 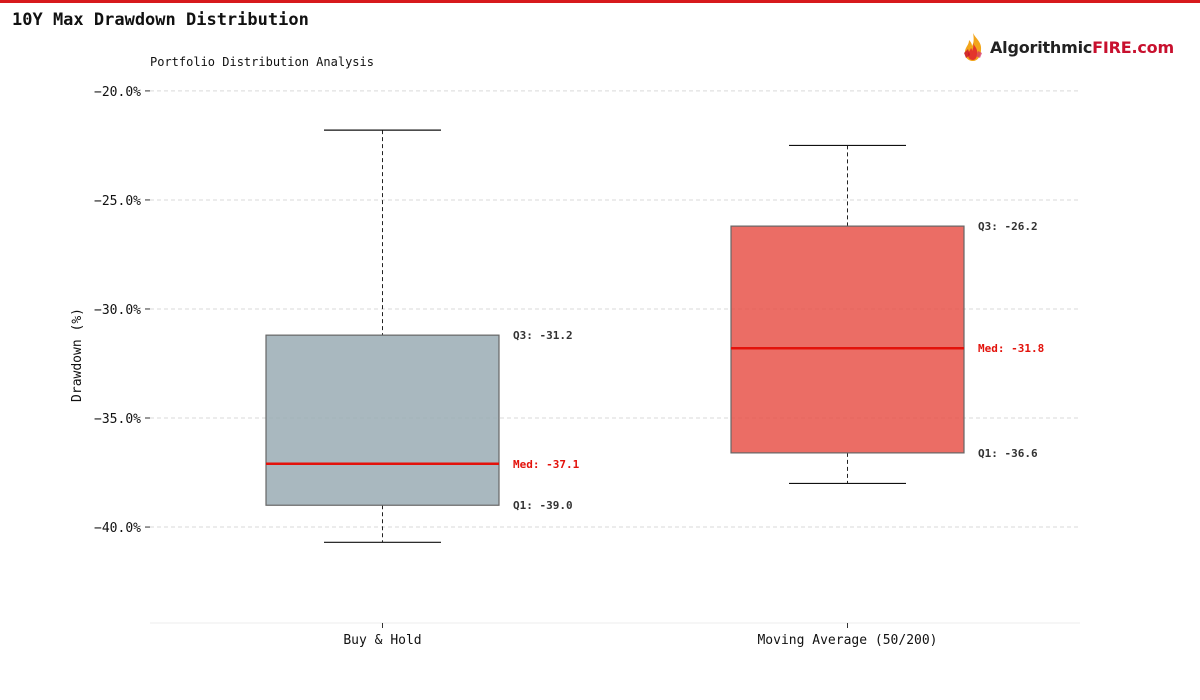 What do you see at coordinates (117, 528) in the screenshot?
I see `y-tick-label: −40.0%` at bounding box center [117, 528].